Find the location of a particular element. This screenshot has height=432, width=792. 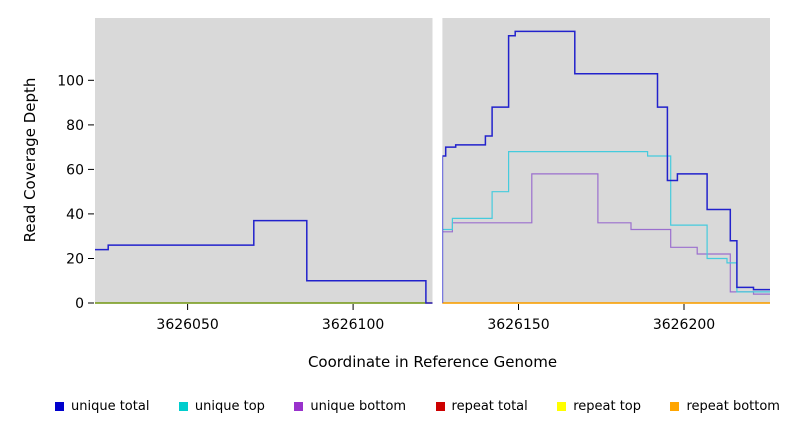

legend-item-unique-total: unique total is located at coordinates (102, 406).